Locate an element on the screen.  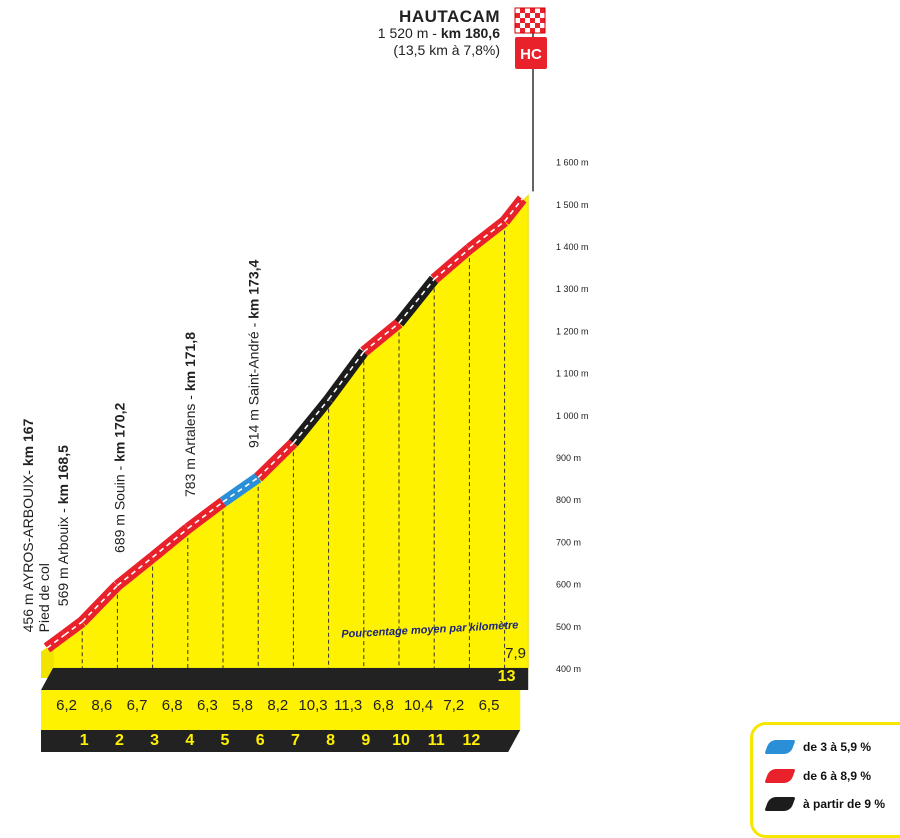
legend-swatch-blue is located at coordinates (780, 747).